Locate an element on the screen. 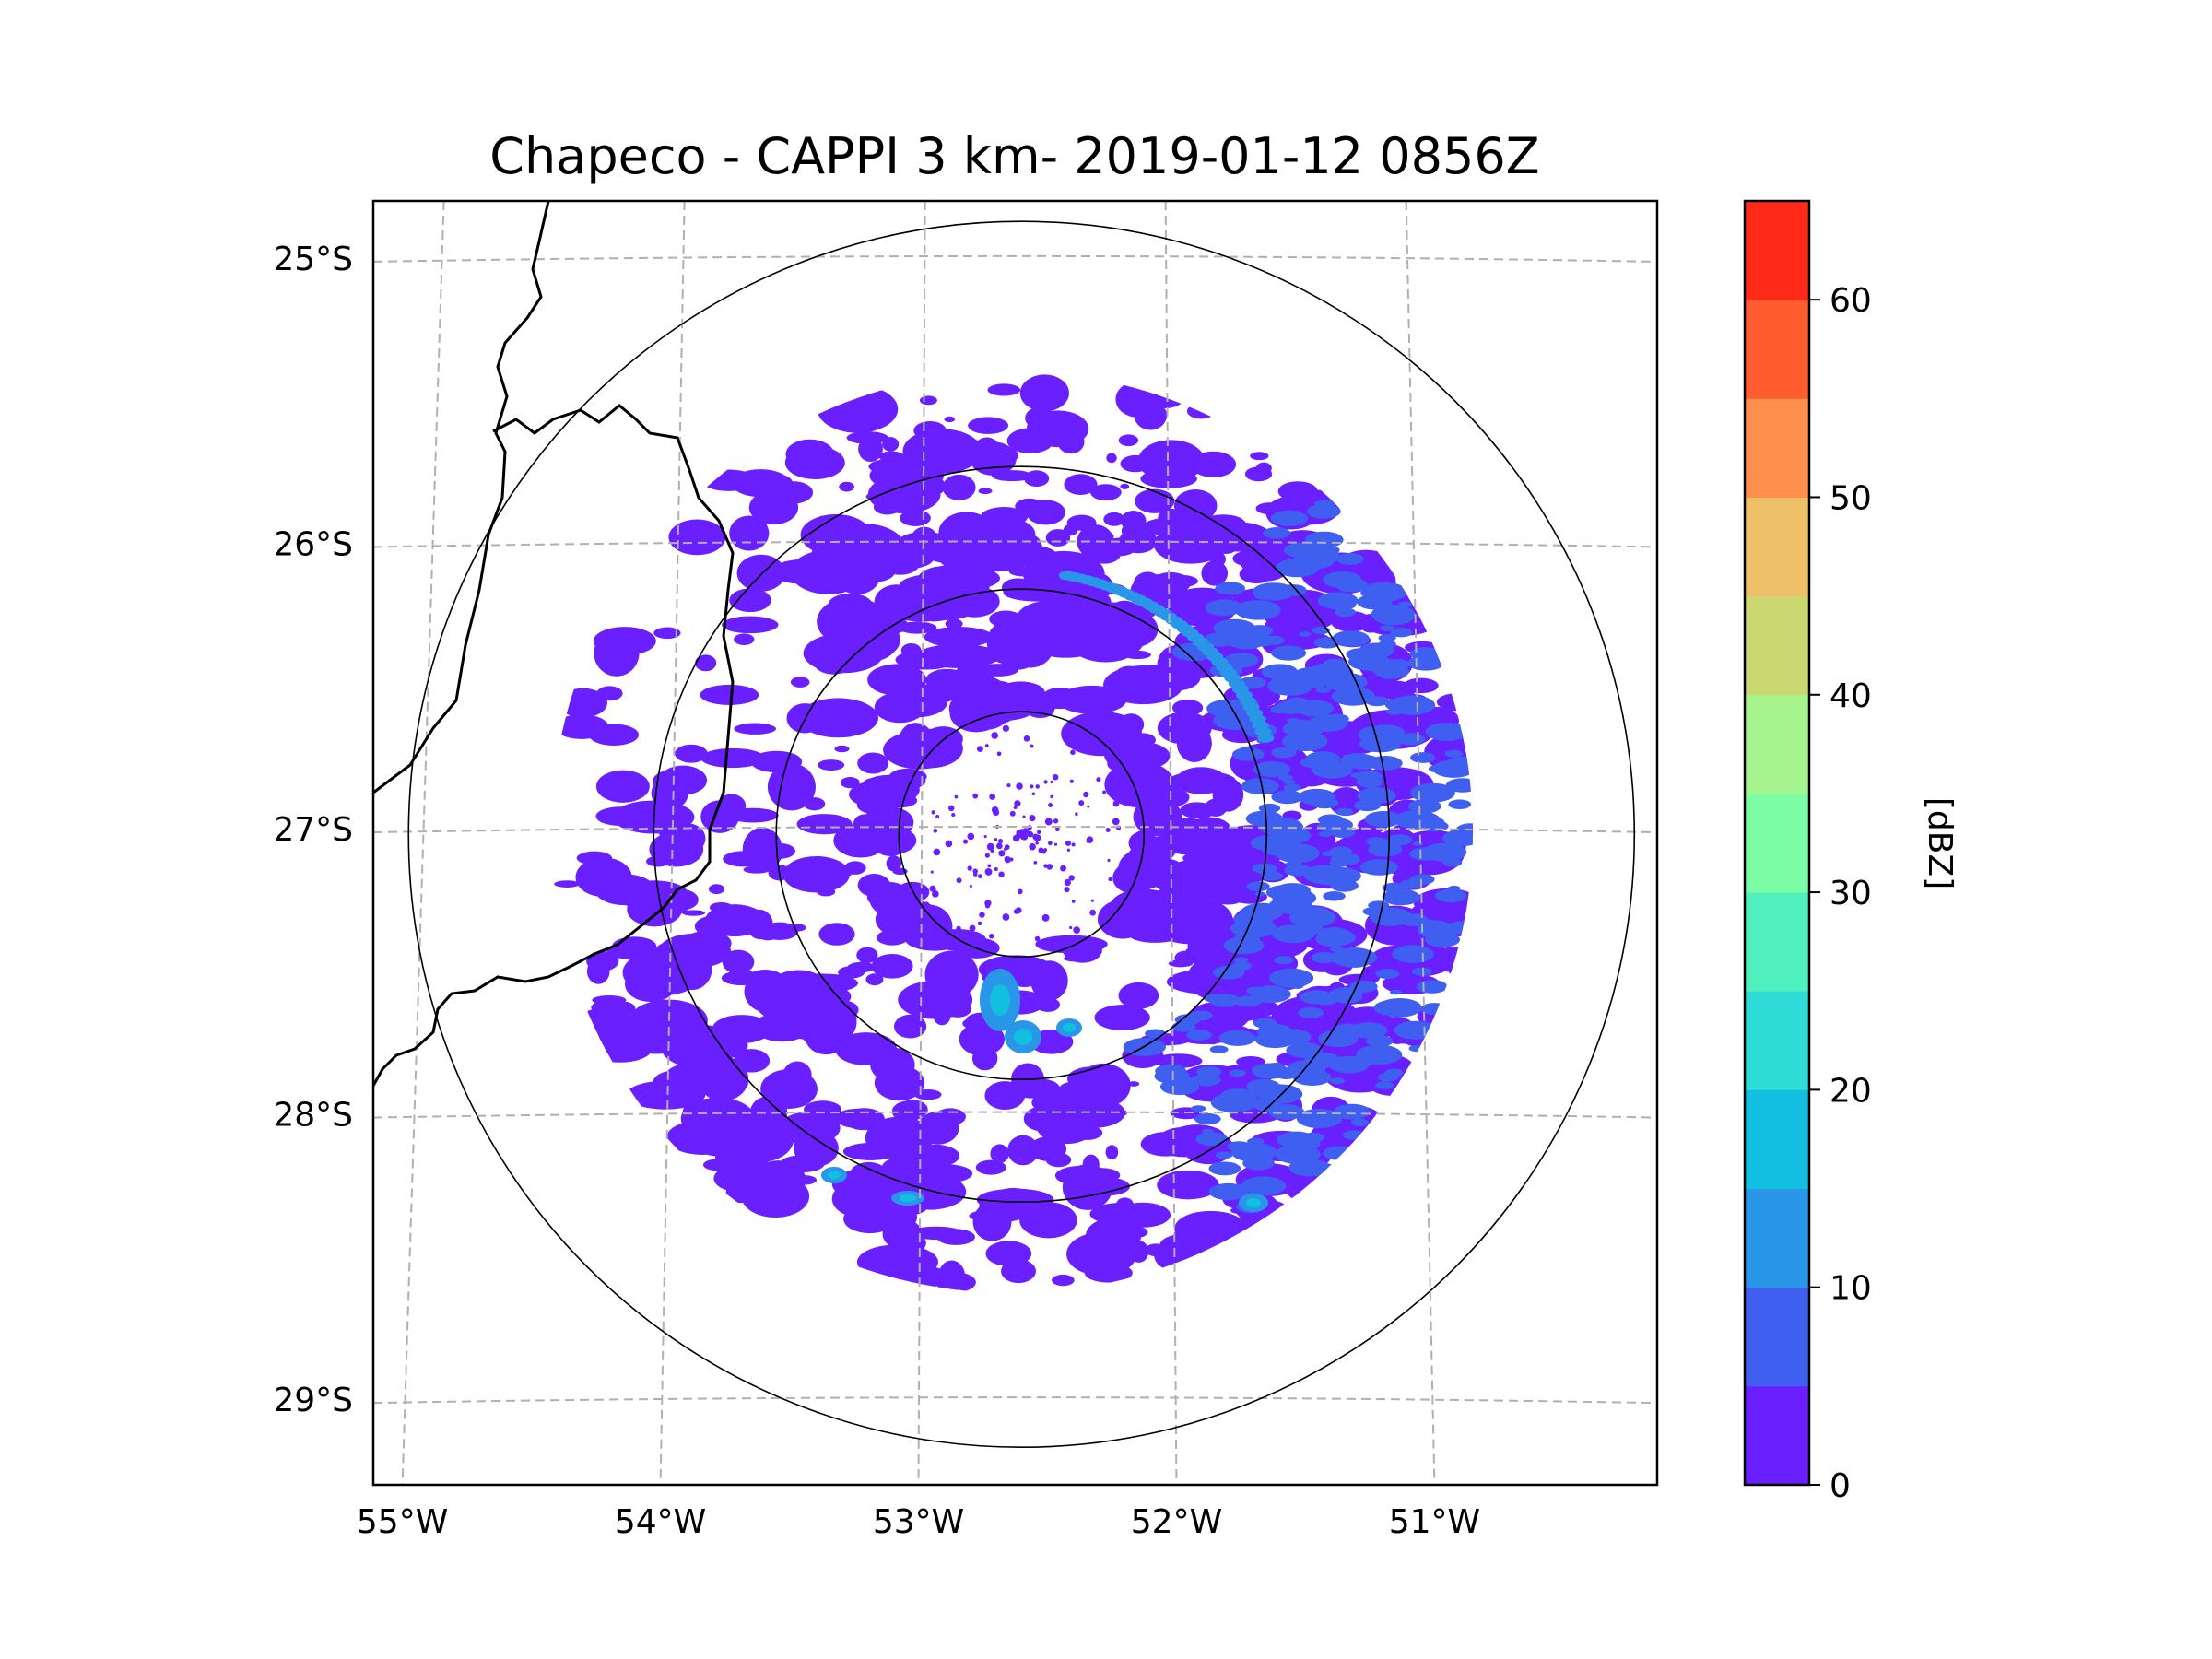  lon-gridline is located at coordinates (1171, 843).